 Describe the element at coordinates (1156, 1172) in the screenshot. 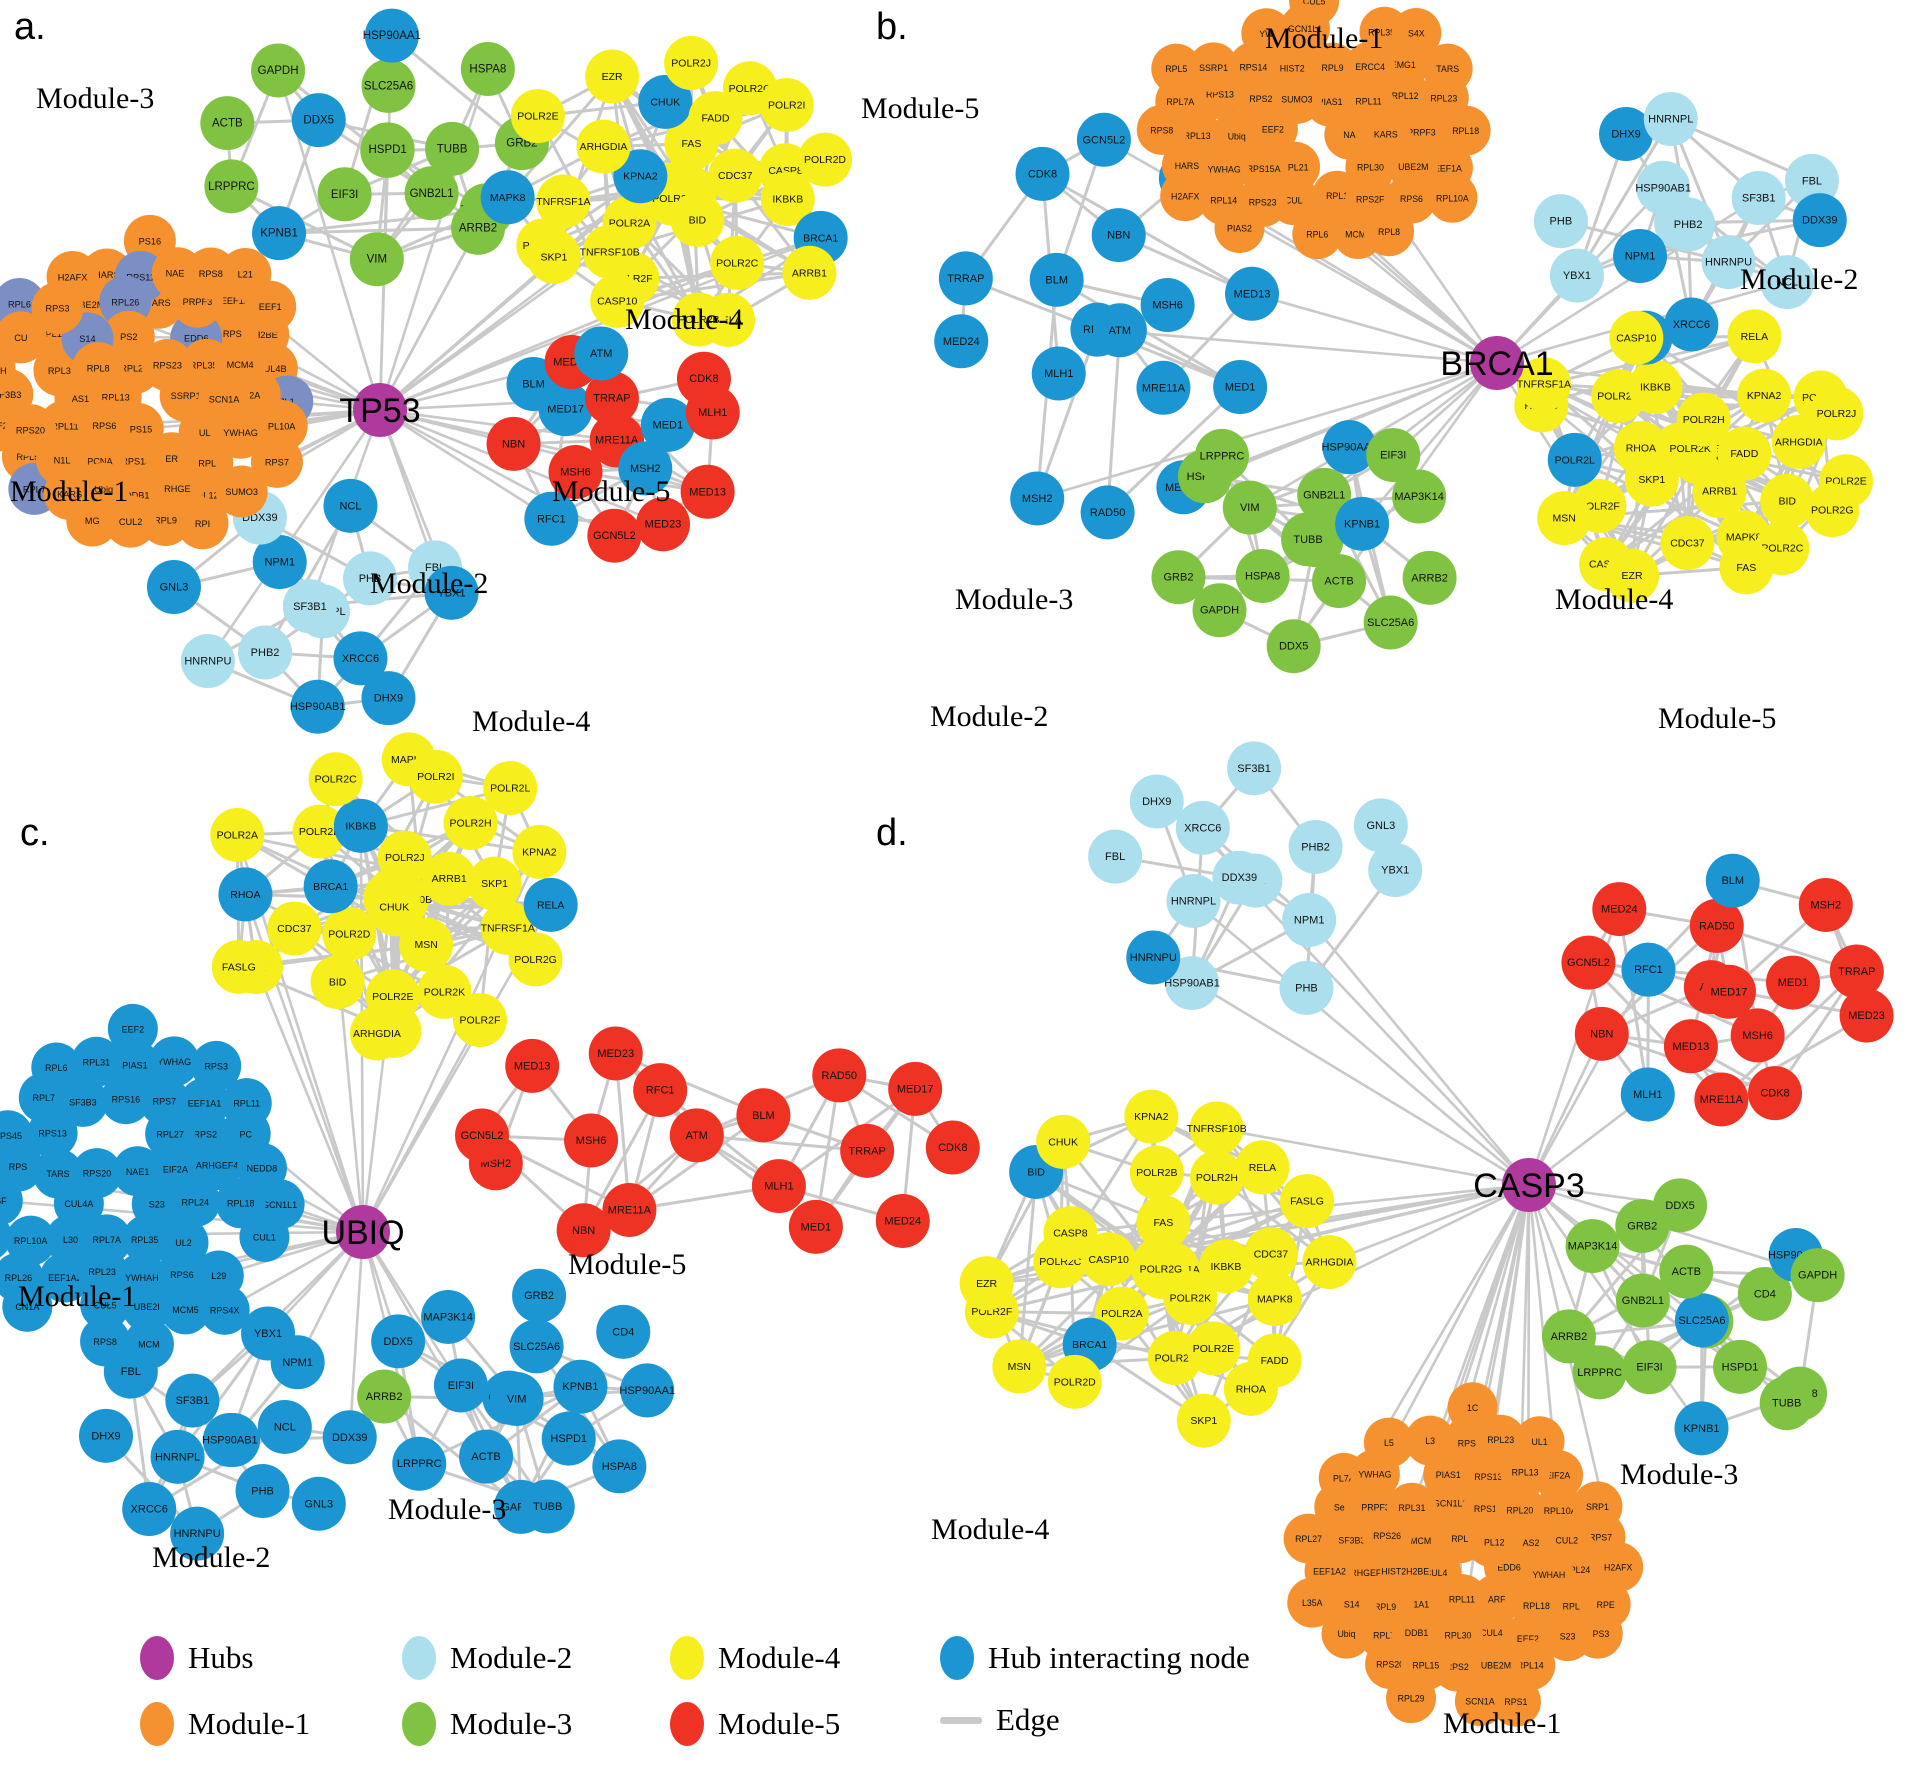

I see `node-d-module4-polr2b: POLR2B` at that location.